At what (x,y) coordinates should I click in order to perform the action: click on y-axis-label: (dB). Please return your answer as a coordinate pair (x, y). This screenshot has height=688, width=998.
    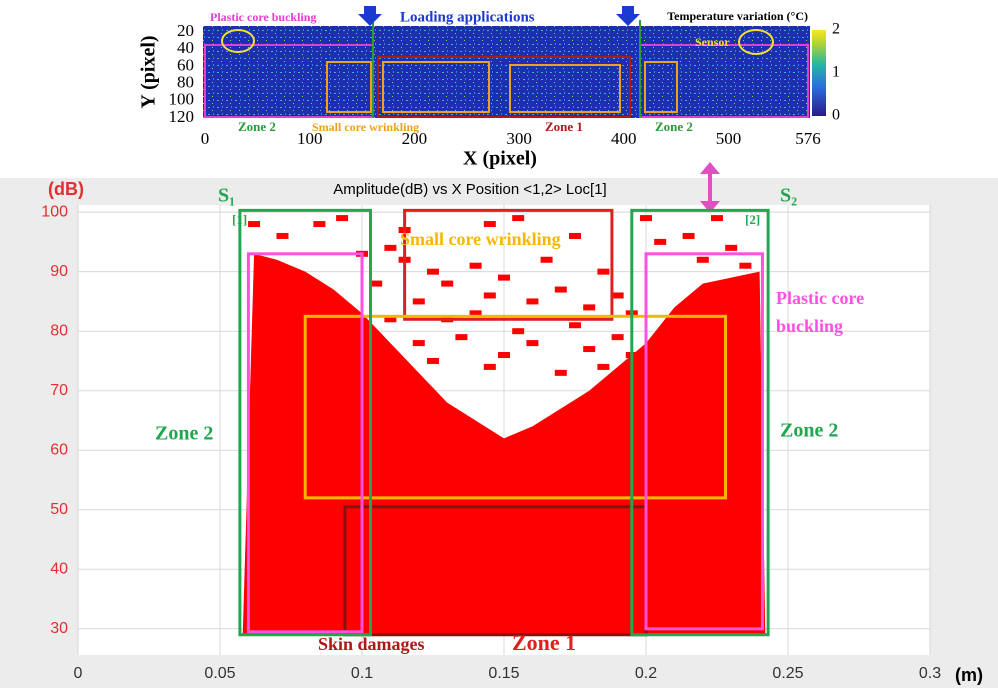
    Looking at the image, I should click on (66, 189).